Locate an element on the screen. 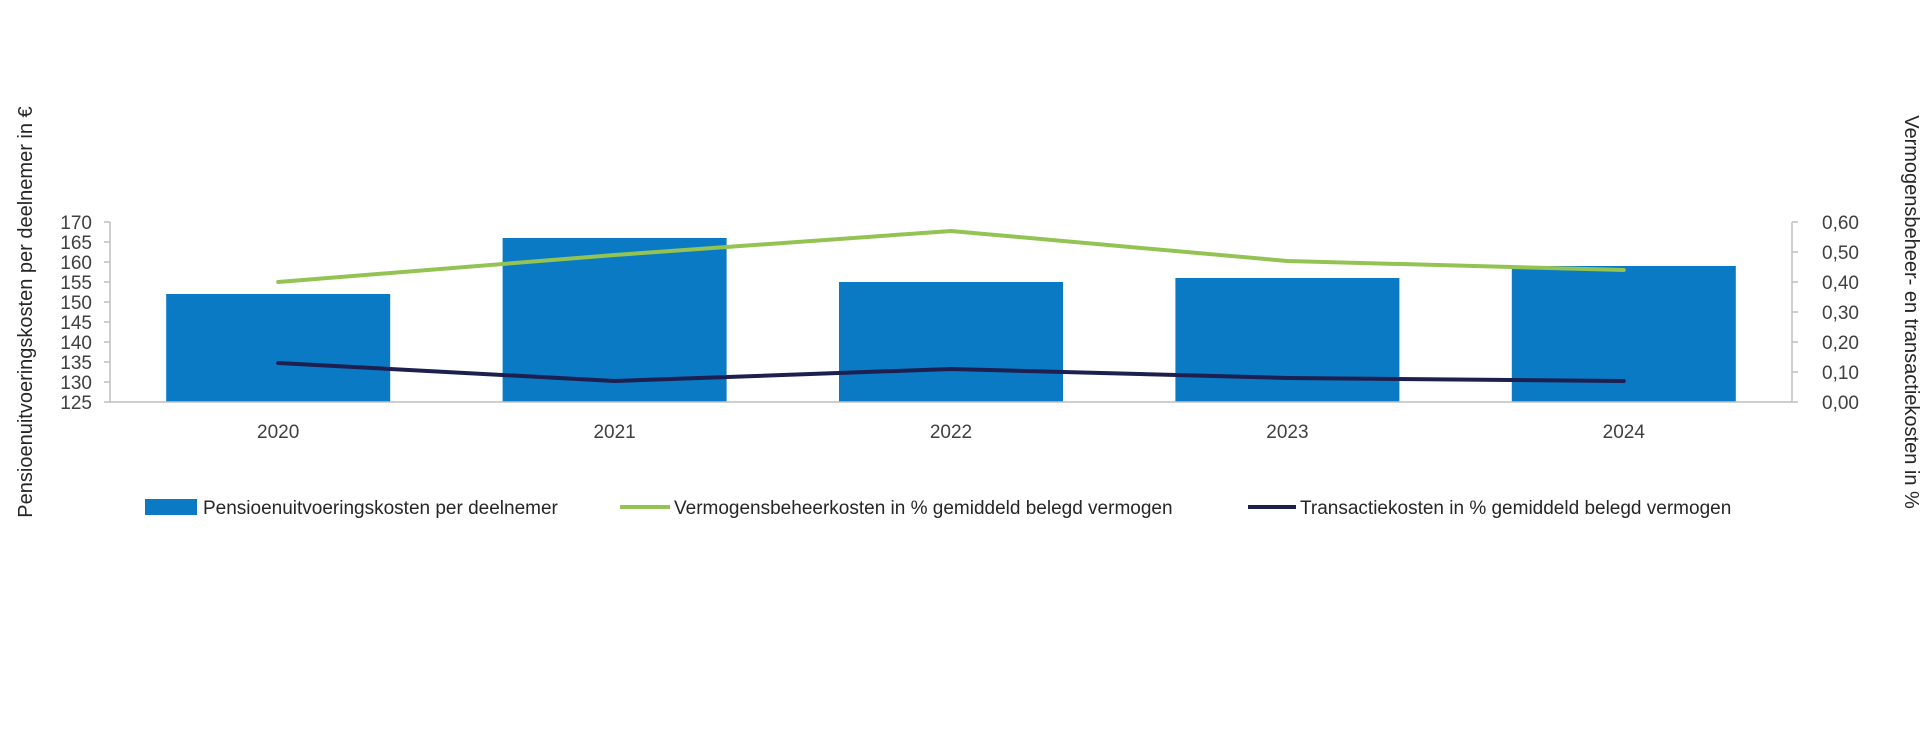  left-tick-label: 125 is located at coordinates (76, 403).